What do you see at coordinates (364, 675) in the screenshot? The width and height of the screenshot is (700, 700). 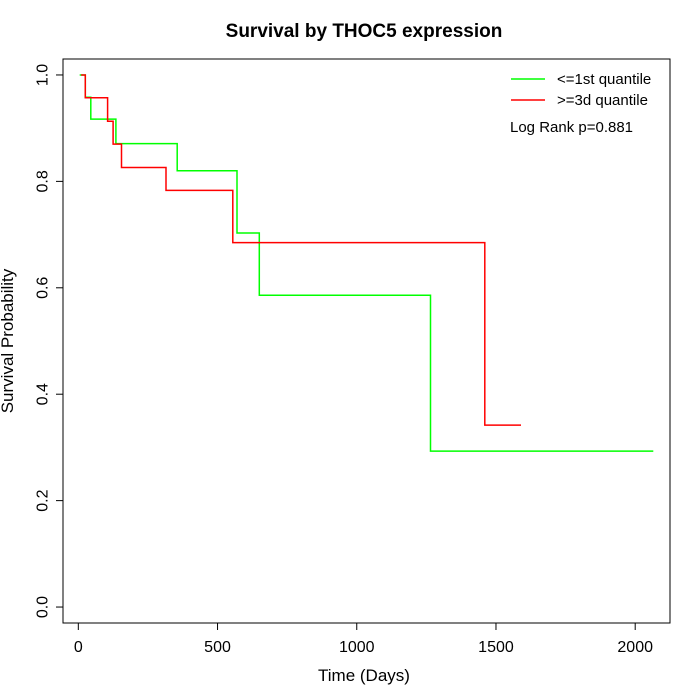 I see `x-axis-label: Time (Days)` at bounding box center [364, 675].